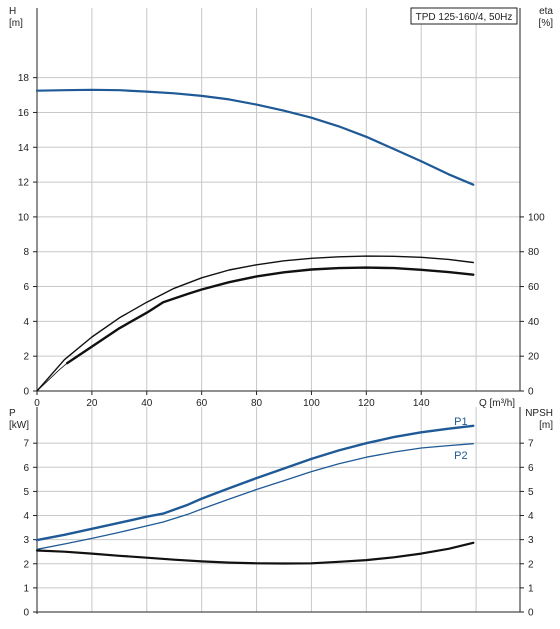  Describe the element at coordinates (26, 444) in the screenshot. I see `left-tick-label: 7` at that location.